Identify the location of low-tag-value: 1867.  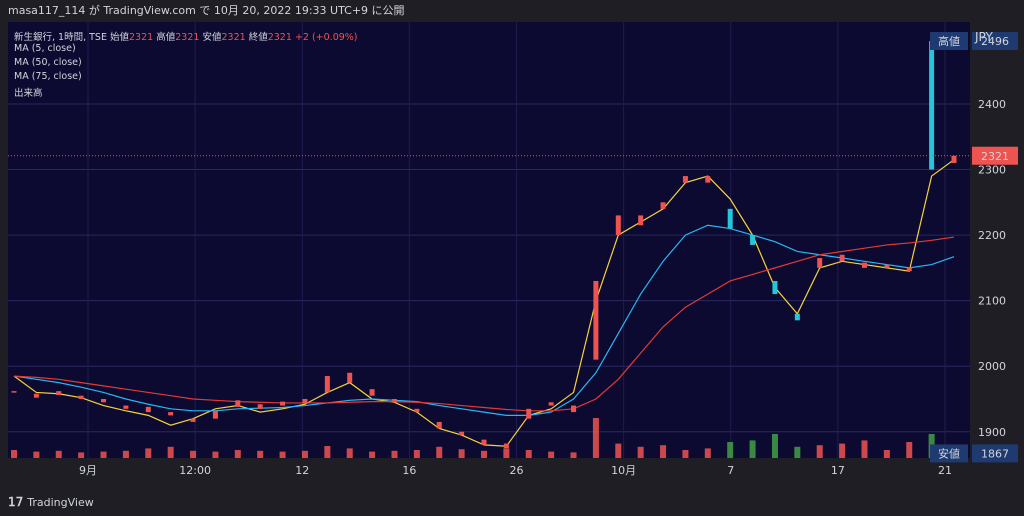
(995, 453).